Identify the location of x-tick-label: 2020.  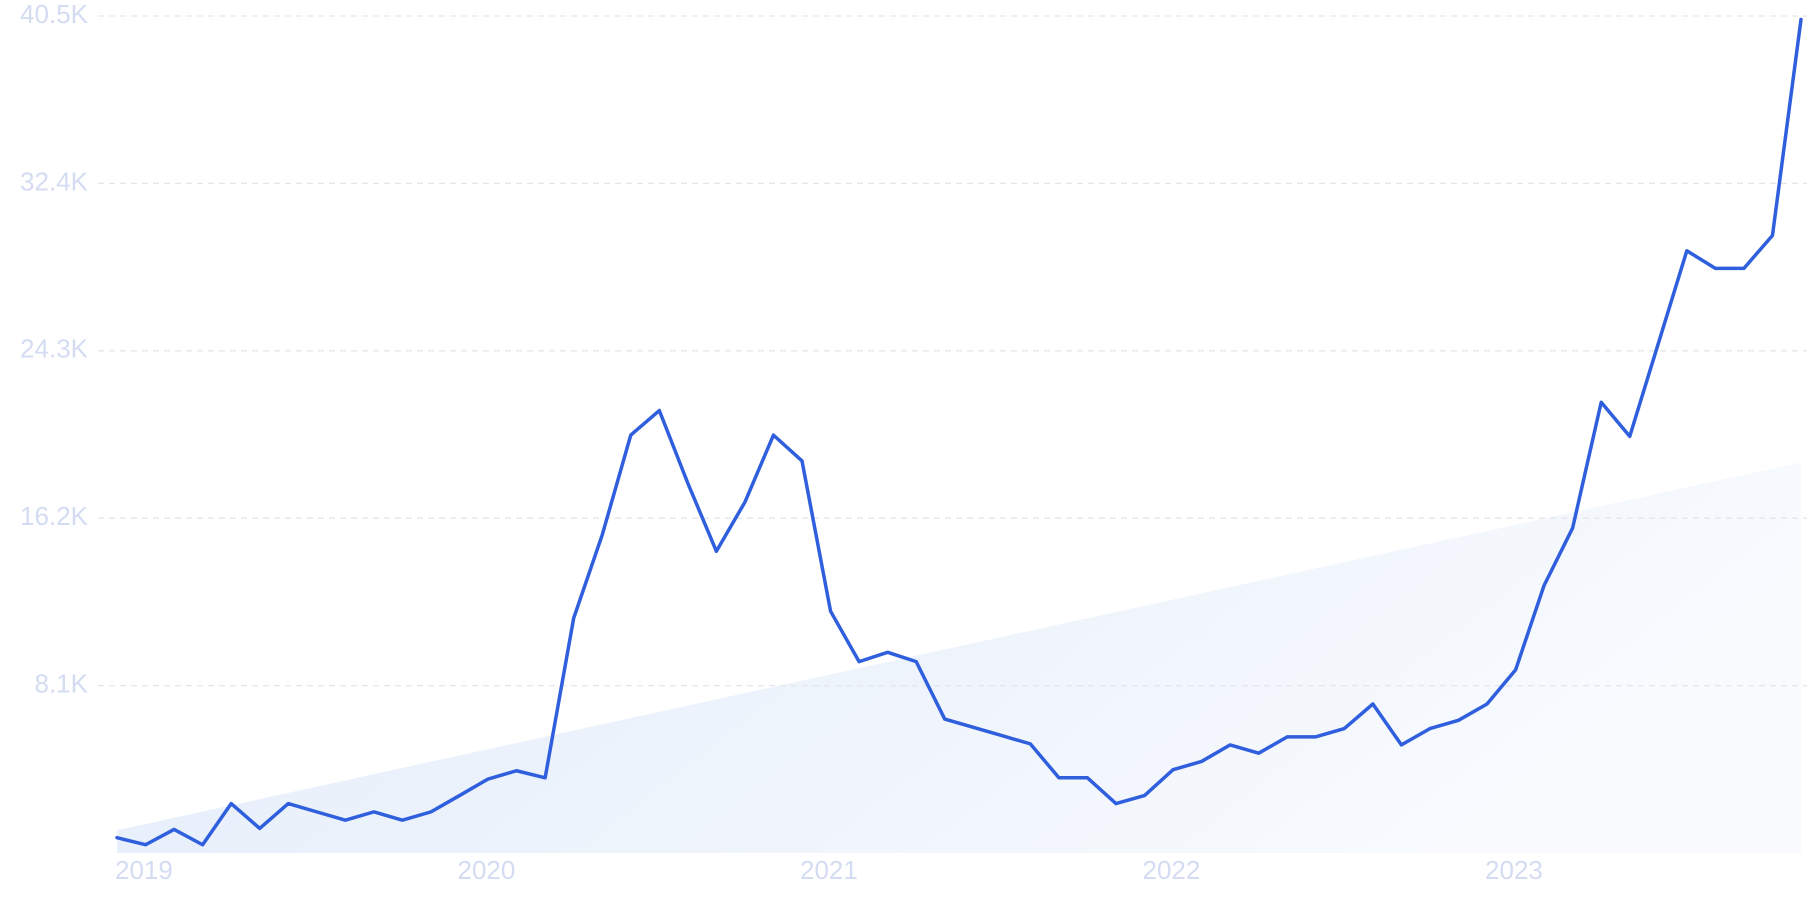
(487, 870).